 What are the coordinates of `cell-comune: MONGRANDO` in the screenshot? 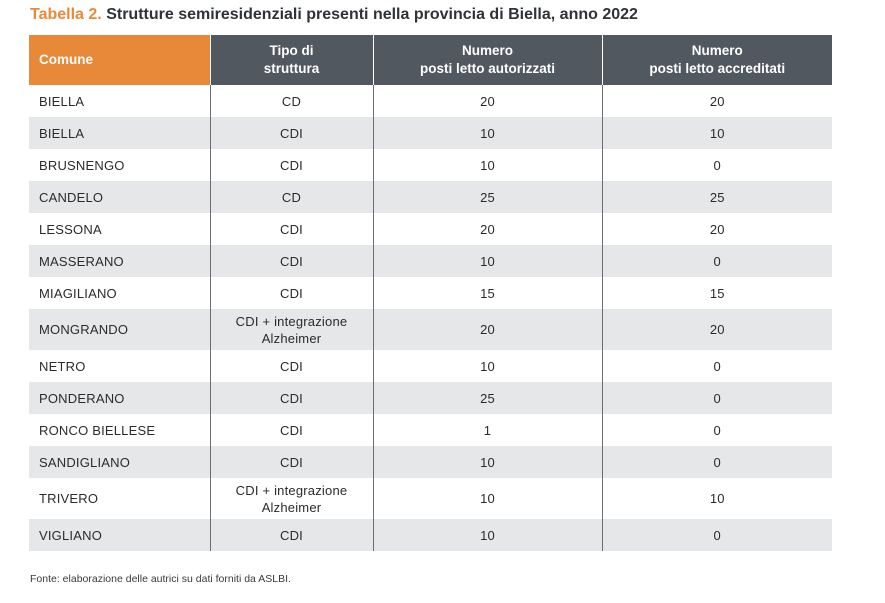 It's located at (119, 329).